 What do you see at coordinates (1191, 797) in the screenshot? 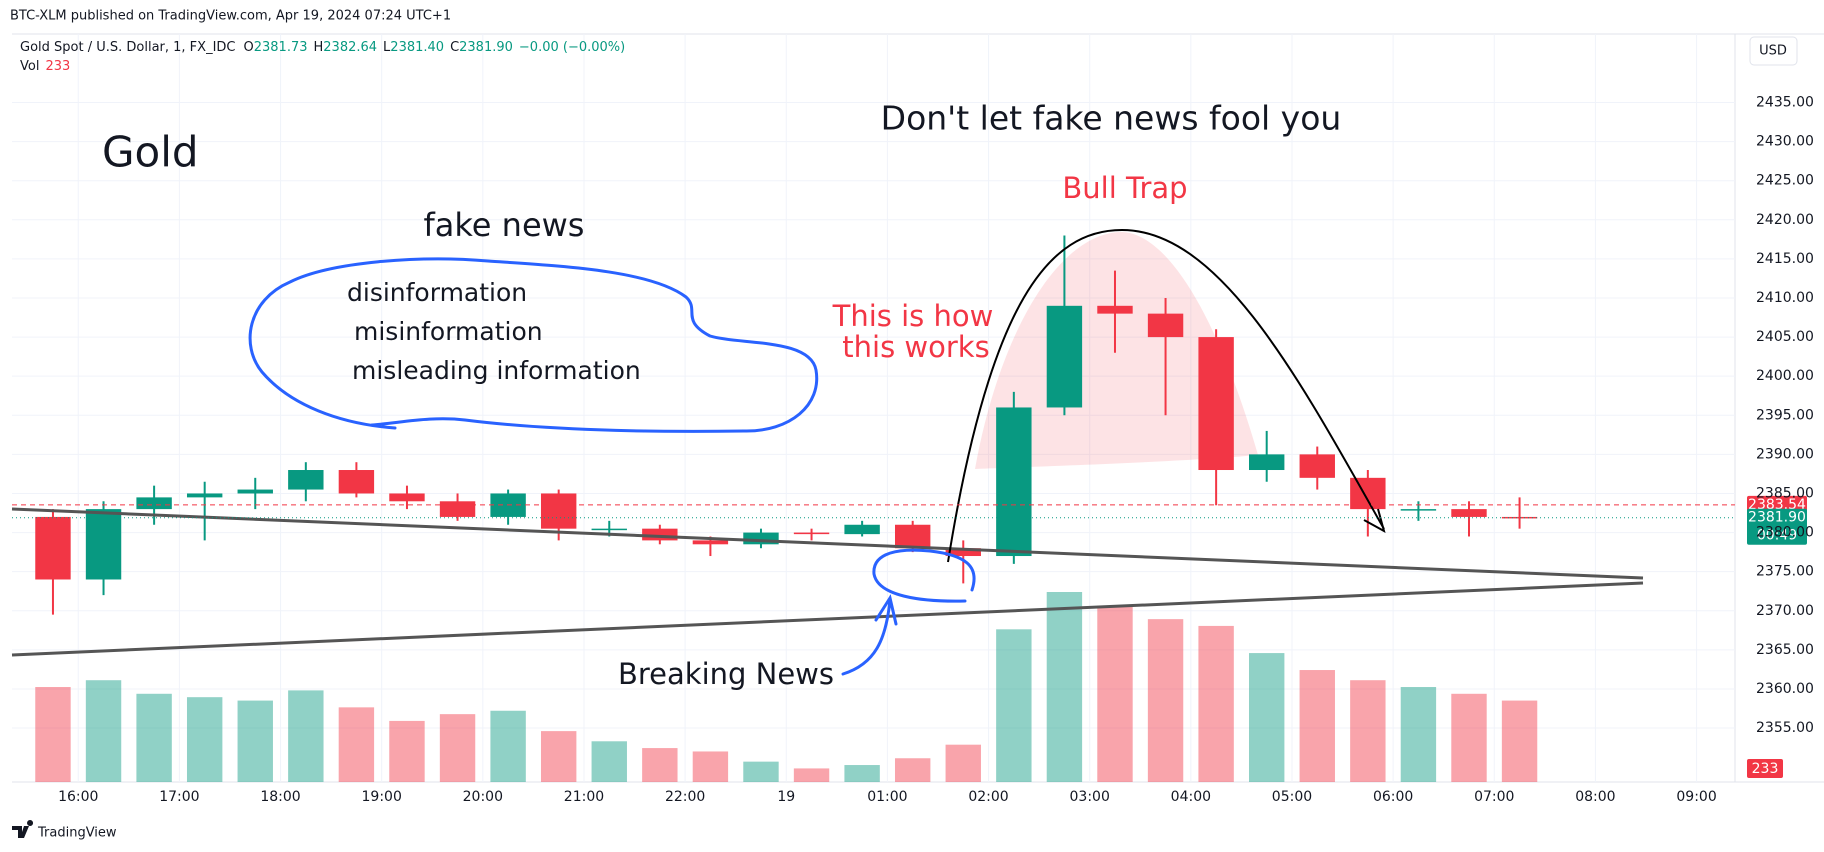
I see `x-tick-label: 04:00` at bounding box center [1191, 797].